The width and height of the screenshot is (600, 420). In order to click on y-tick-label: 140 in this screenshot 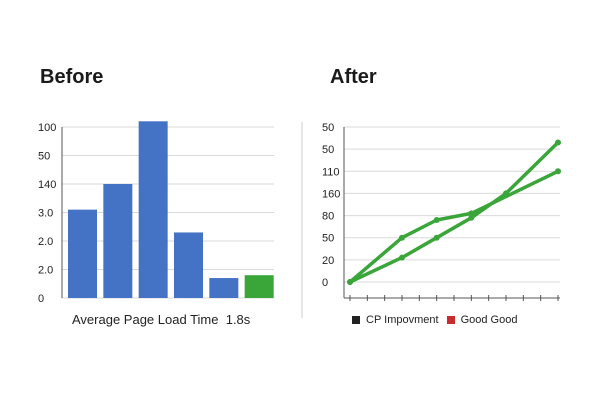, I will do `click(47, 185)`.